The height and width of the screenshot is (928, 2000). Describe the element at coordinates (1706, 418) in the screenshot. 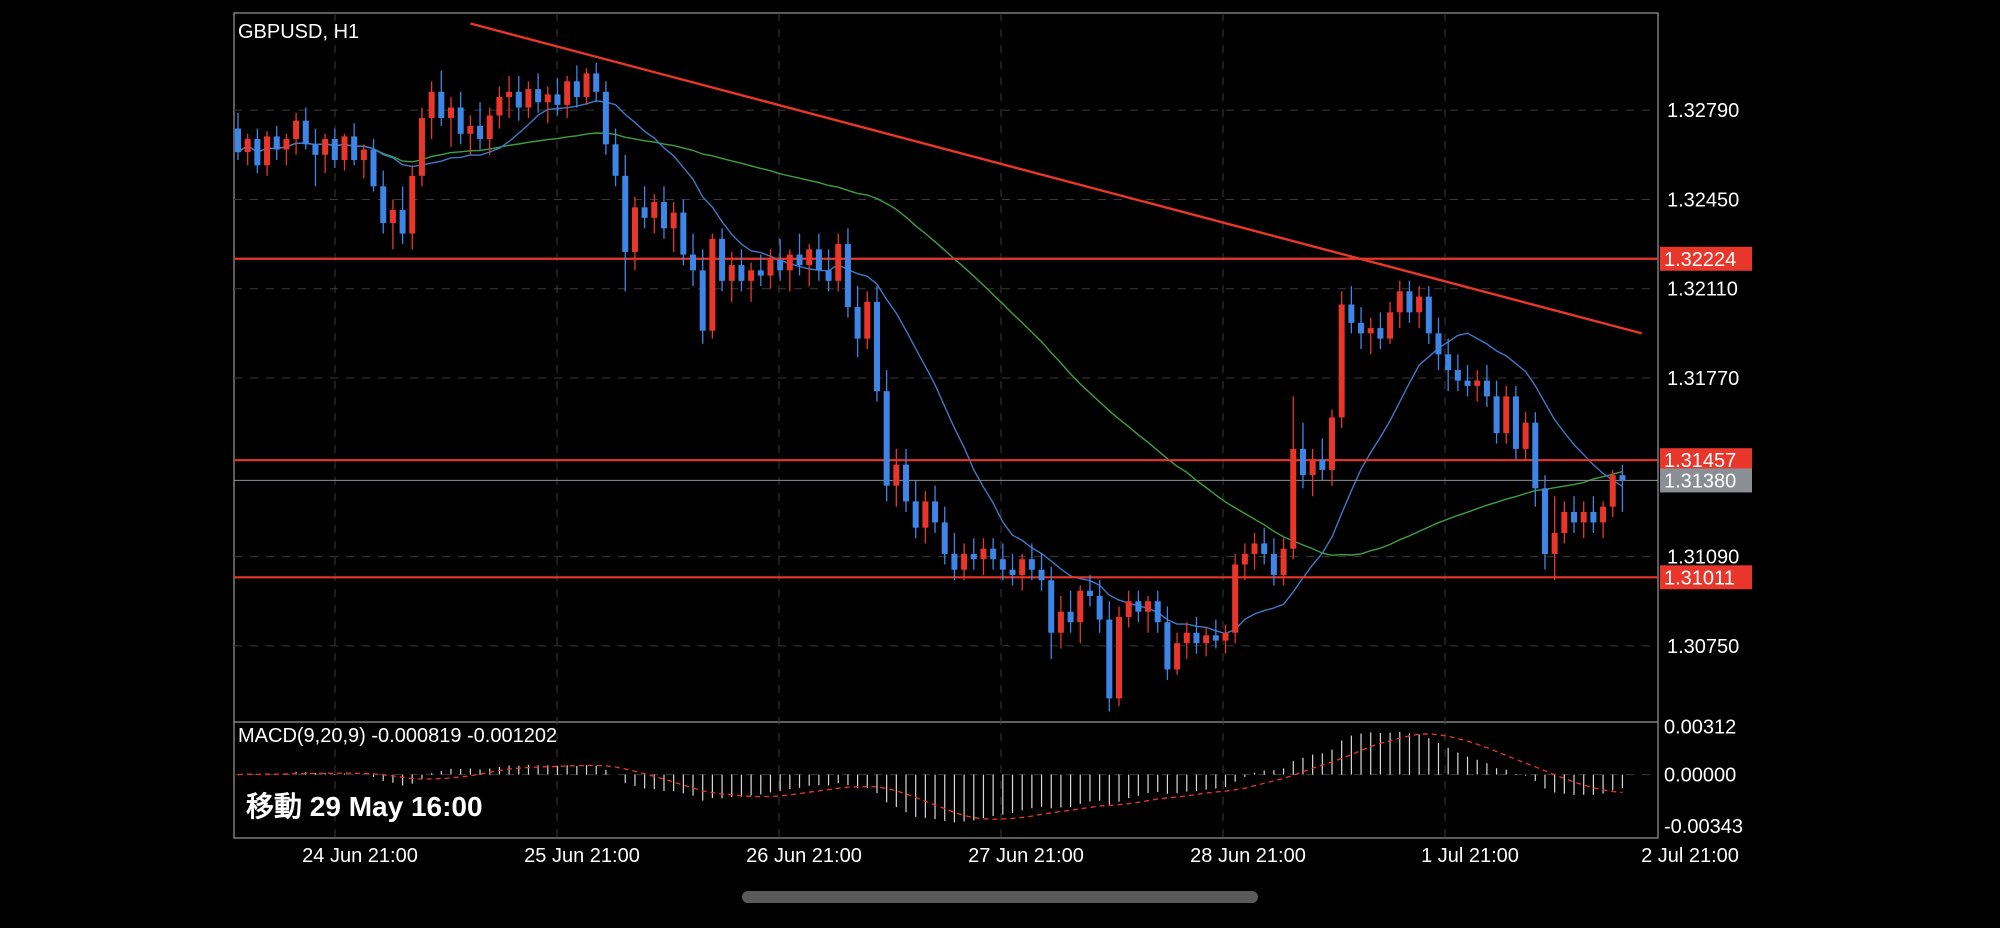

I see `price-labels: 1.32224 1.31457 1.31011 1.31380` at that location.